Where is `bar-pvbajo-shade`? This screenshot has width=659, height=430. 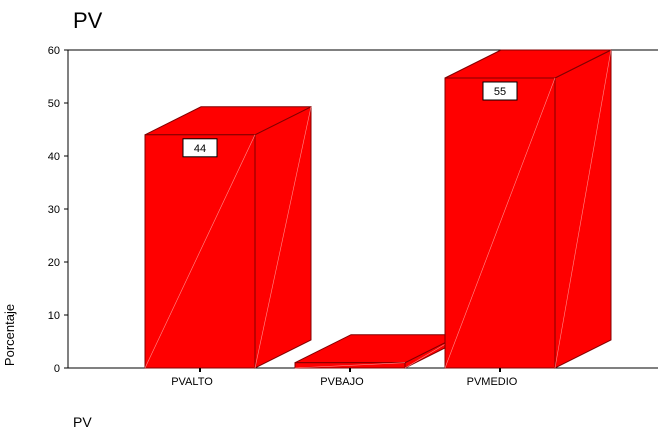 bar-pvbajo-shade is located at coordinates (350, 365).